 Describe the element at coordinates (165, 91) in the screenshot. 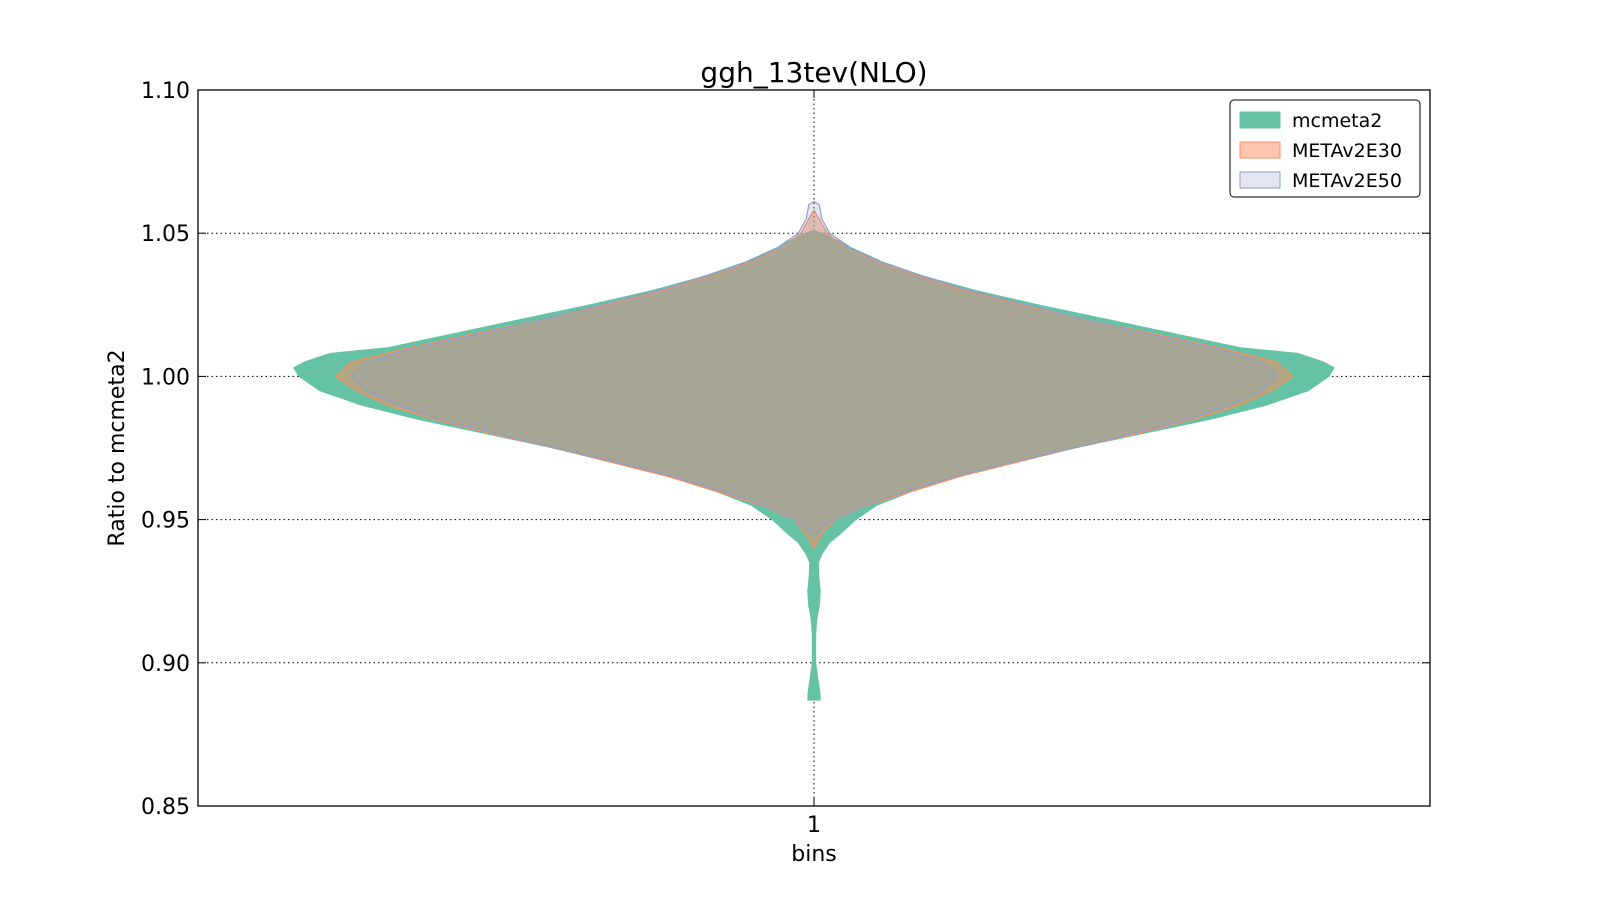

I see `y-tick-label: 1.10` at that location.